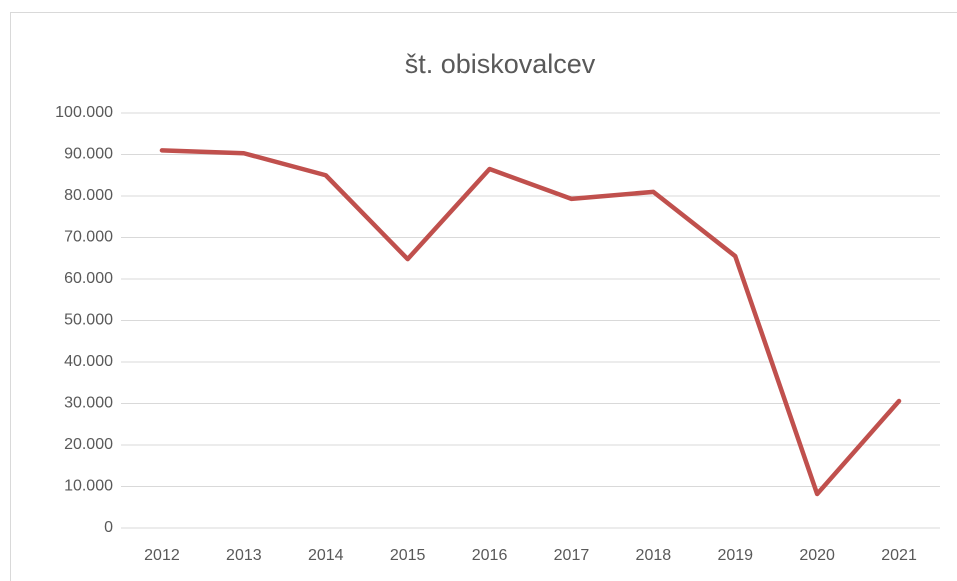  I want to click on y-tick-label: 100.000, so click(84, 112).